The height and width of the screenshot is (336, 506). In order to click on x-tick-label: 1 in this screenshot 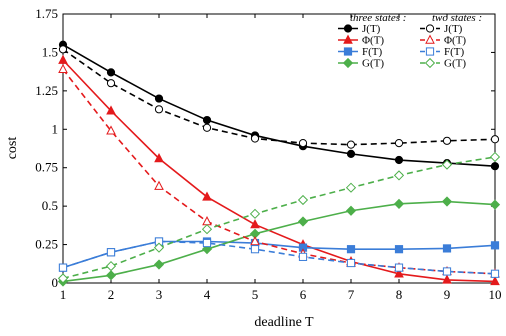, I will do `click(63, 294)`.